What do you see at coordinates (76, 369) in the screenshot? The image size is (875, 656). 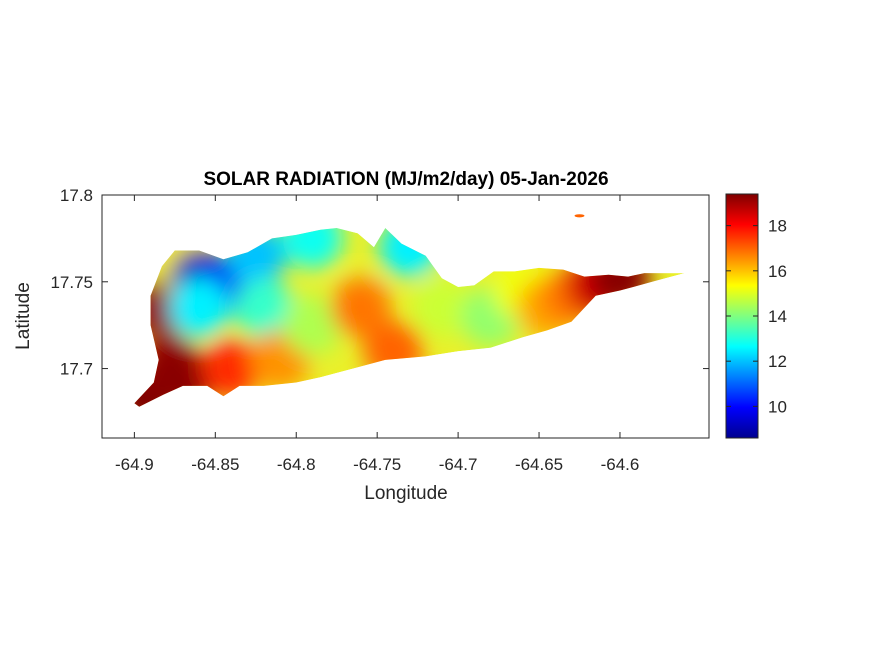 I see `y-tick-label: 17.7` at bounding box center [76, 369].